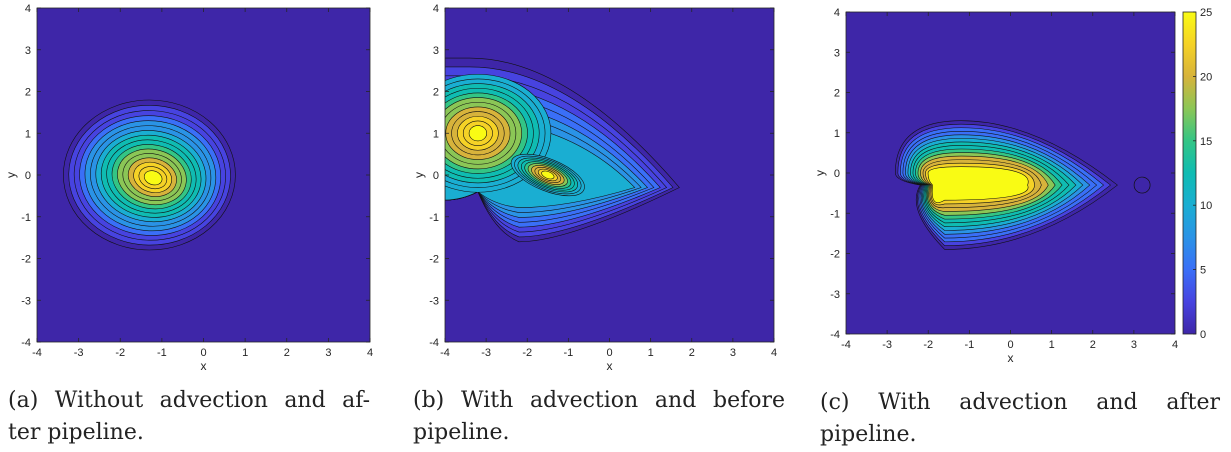  What do you see at coordinates (1203, 271) in the screenshot?
I see `colorbar-tick-label: 5` at bounding box center [1203, 271].